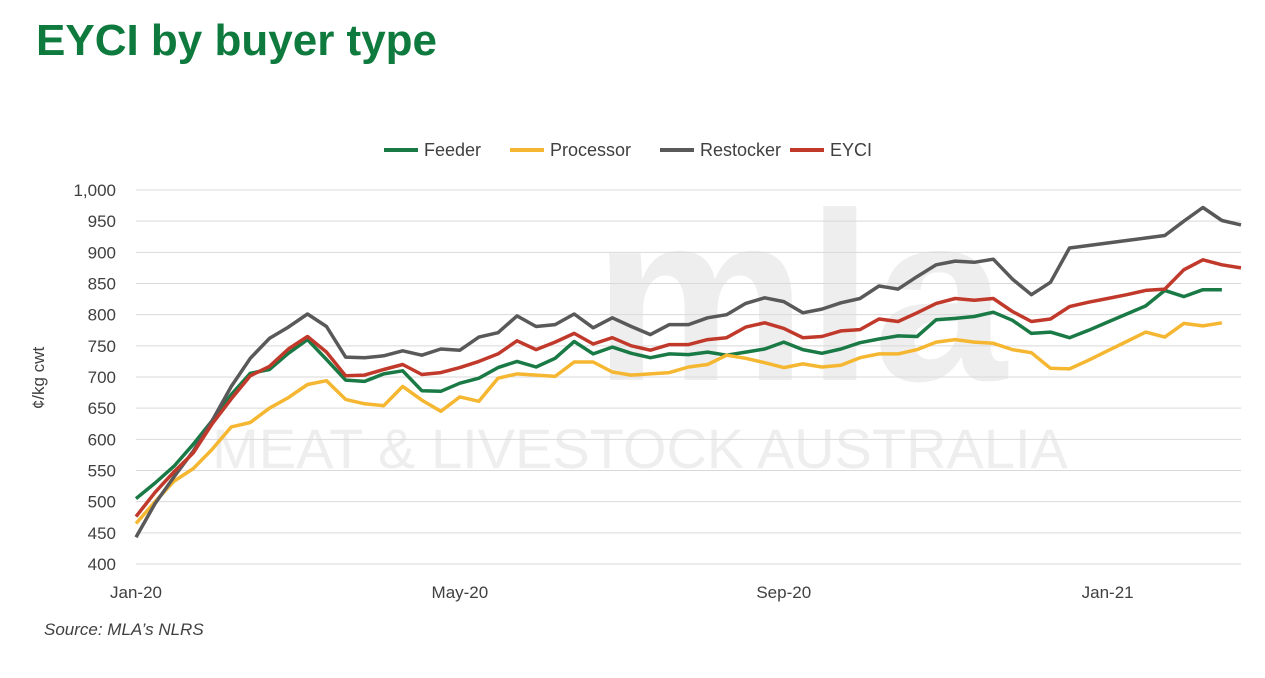 Image resolution: width=1265 pixels, height=678 pixels. Describe the element at coordinates (102, 439) in the screenshot. I see `y-tick-label: 600` at that location.